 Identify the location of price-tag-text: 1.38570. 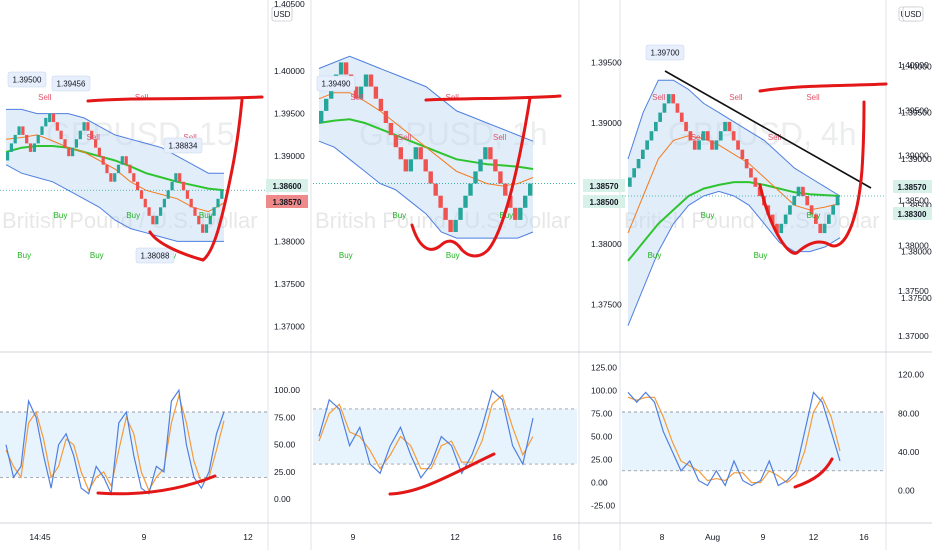
(287, 202).